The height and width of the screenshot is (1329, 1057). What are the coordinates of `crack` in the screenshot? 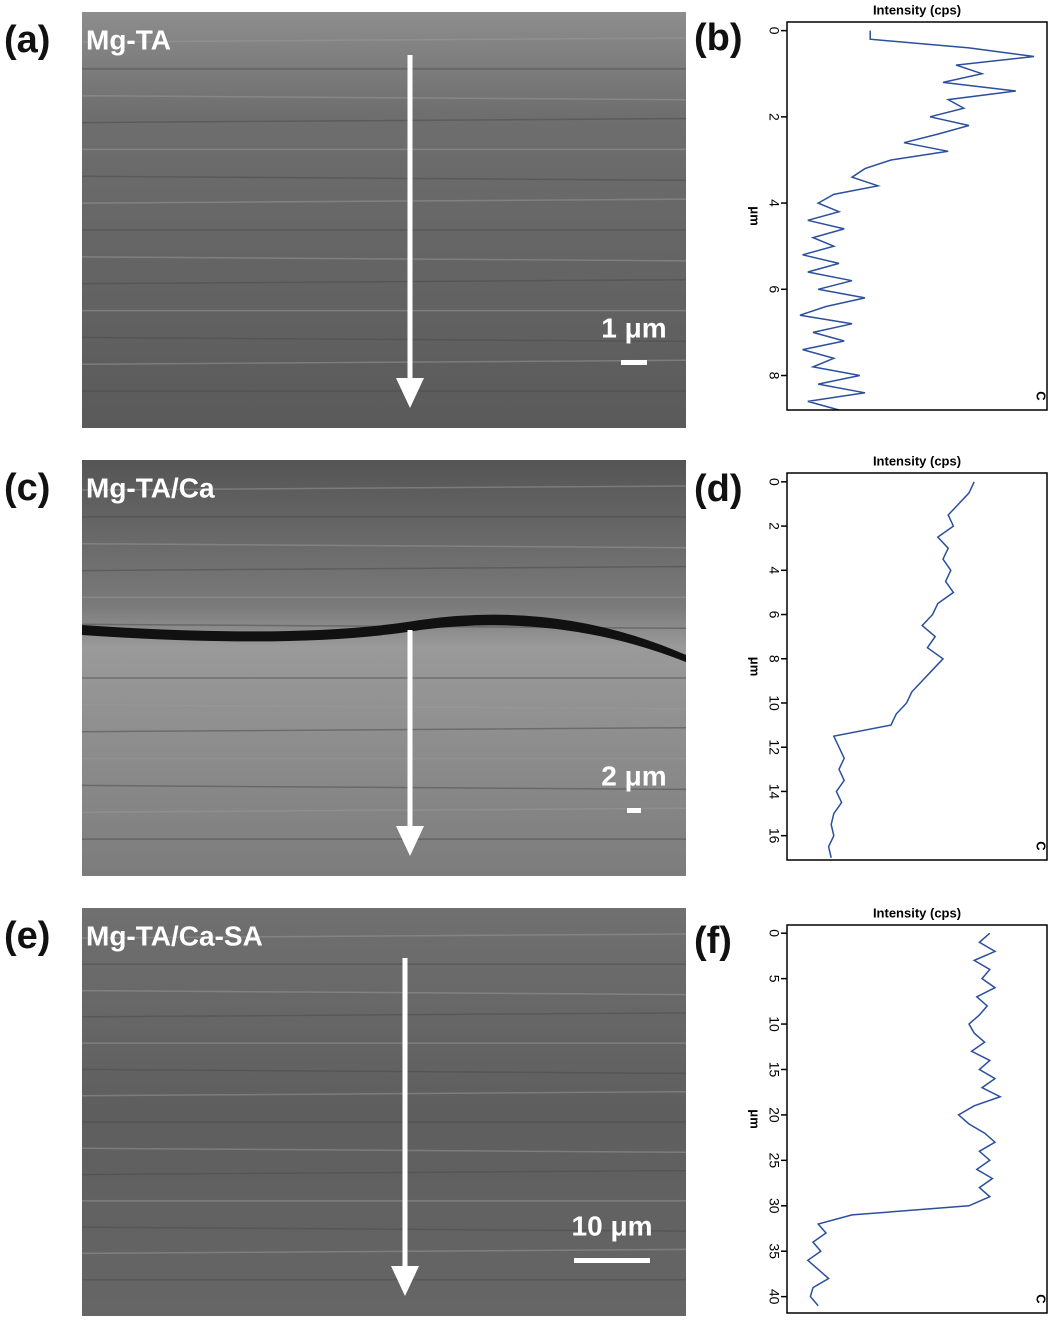 It's located at (384, 638).